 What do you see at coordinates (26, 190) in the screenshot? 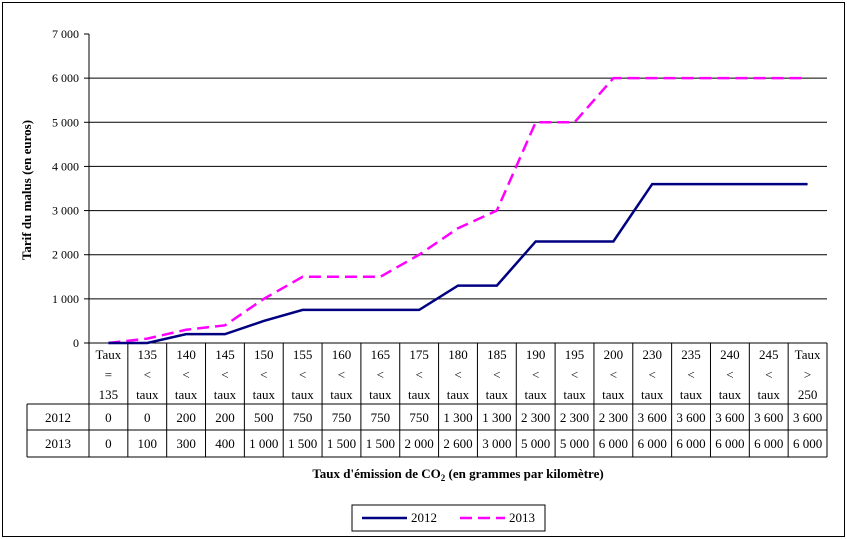
I see `y-axis-label: Tarif du malus (en euros)` at bounding box center [26, 190].